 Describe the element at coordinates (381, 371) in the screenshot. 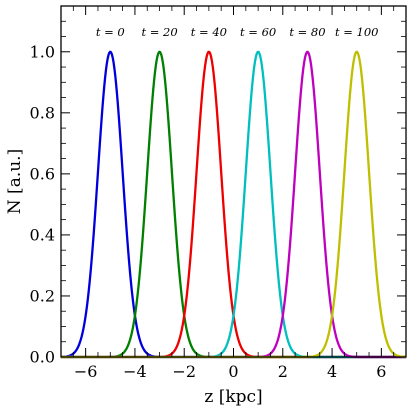

I see `x-tick-label-6: 6` at that location.